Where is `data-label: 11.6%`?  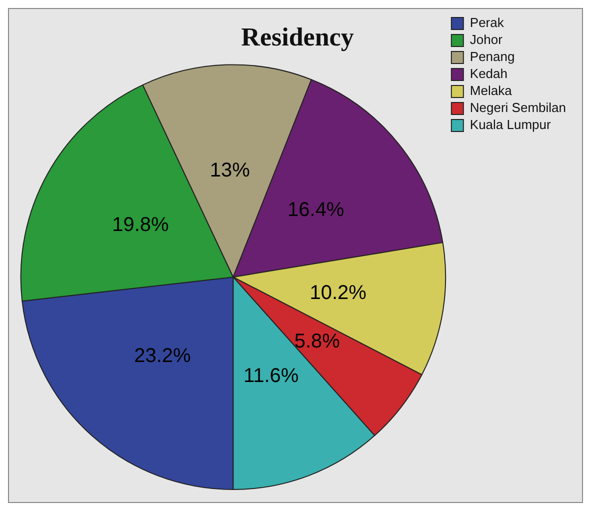
data-label: 11.6% is located at coordinates (271, 375).